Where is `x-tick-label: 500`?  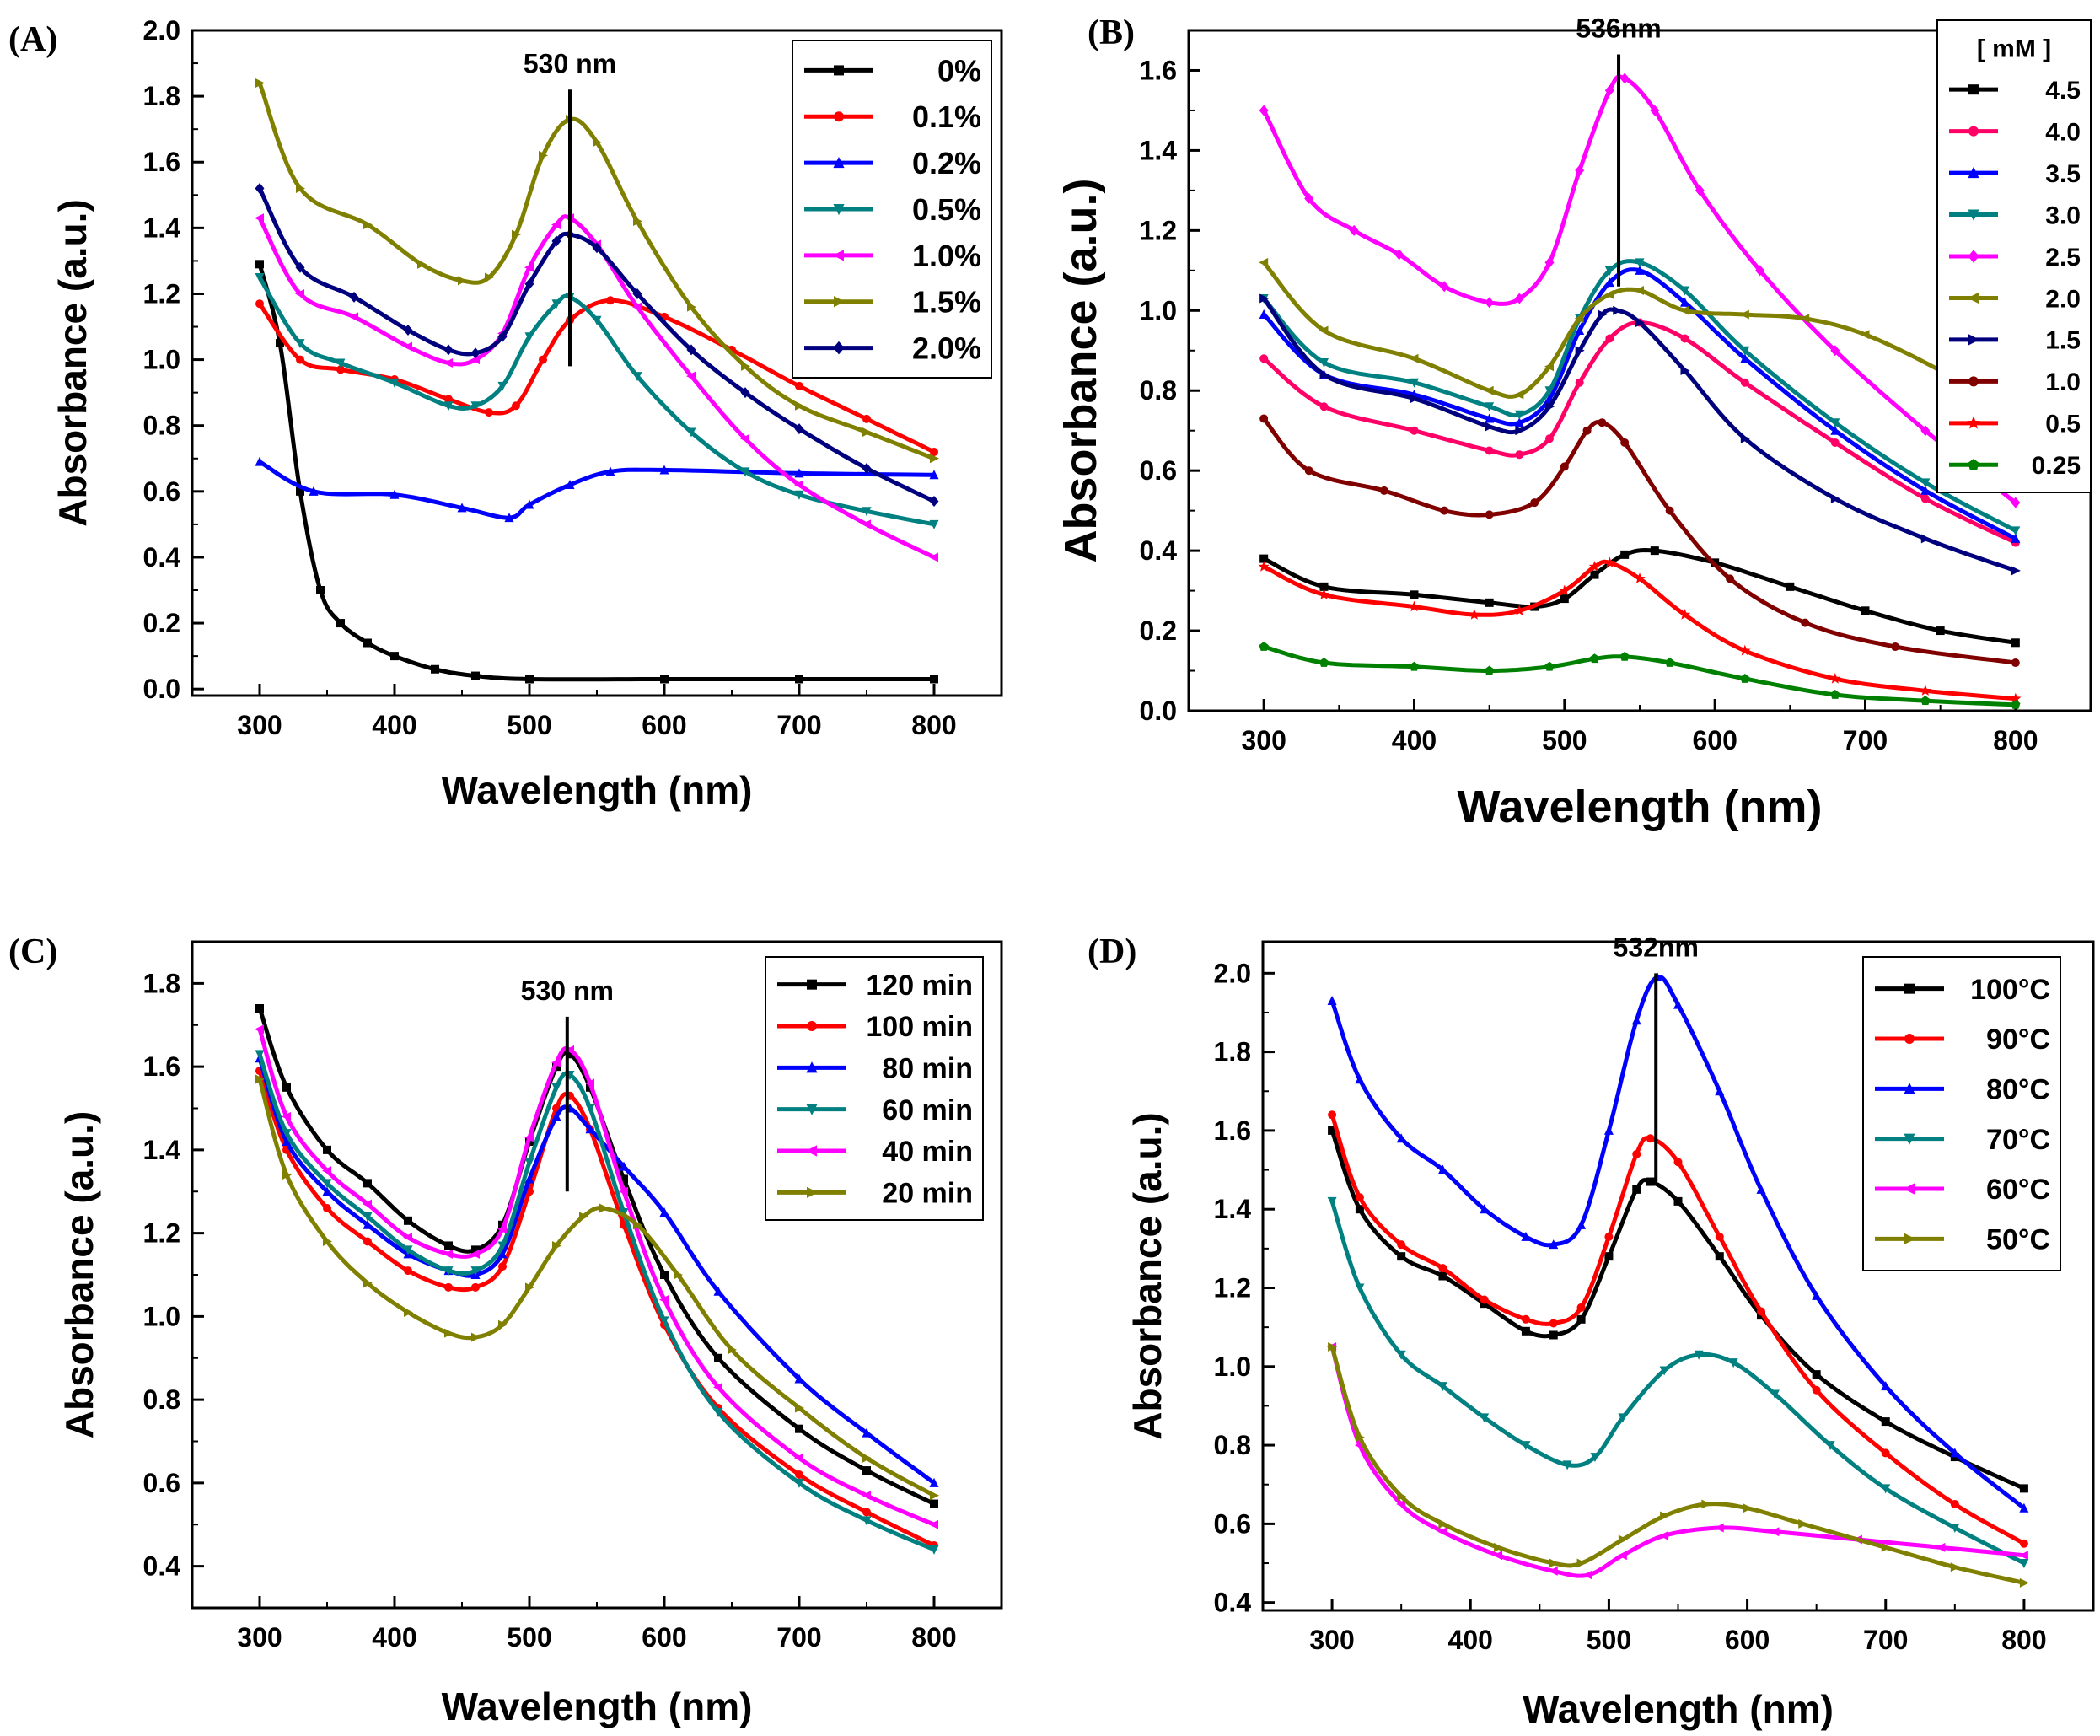
x-tick-label: 500 is located at coordinates (1564, 740).